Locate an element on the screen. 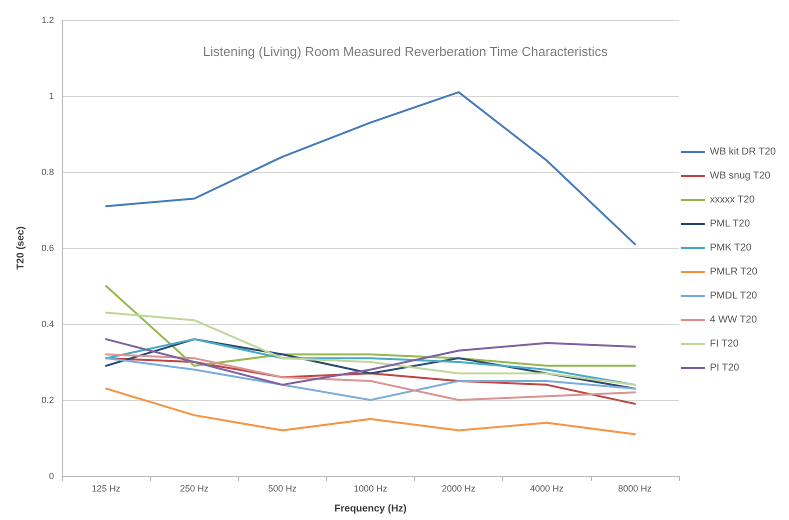 The width and height of the screenshot is (789, 520). y-tick-label: 0.2 is located at coordinates (47, 400).